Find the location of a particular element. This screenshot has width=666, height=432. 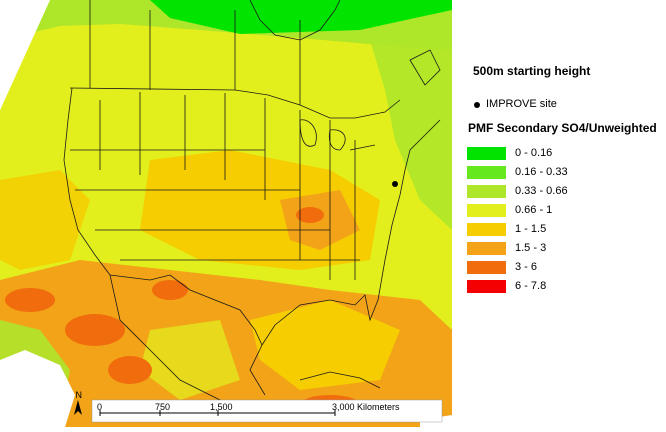

us-canada-border is located at coordinates (235, 103).